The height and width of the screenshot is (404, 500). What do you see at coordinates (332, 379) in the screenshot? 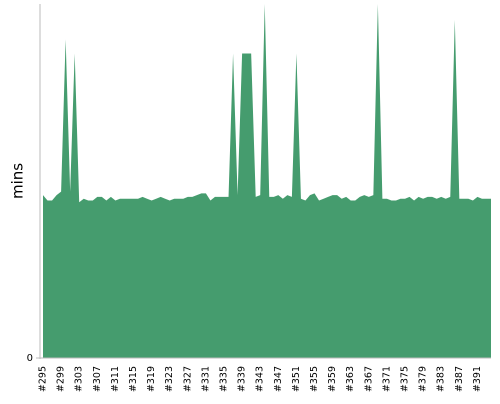
I see `x-tick-label: #359` at bounding box center [332, 379].